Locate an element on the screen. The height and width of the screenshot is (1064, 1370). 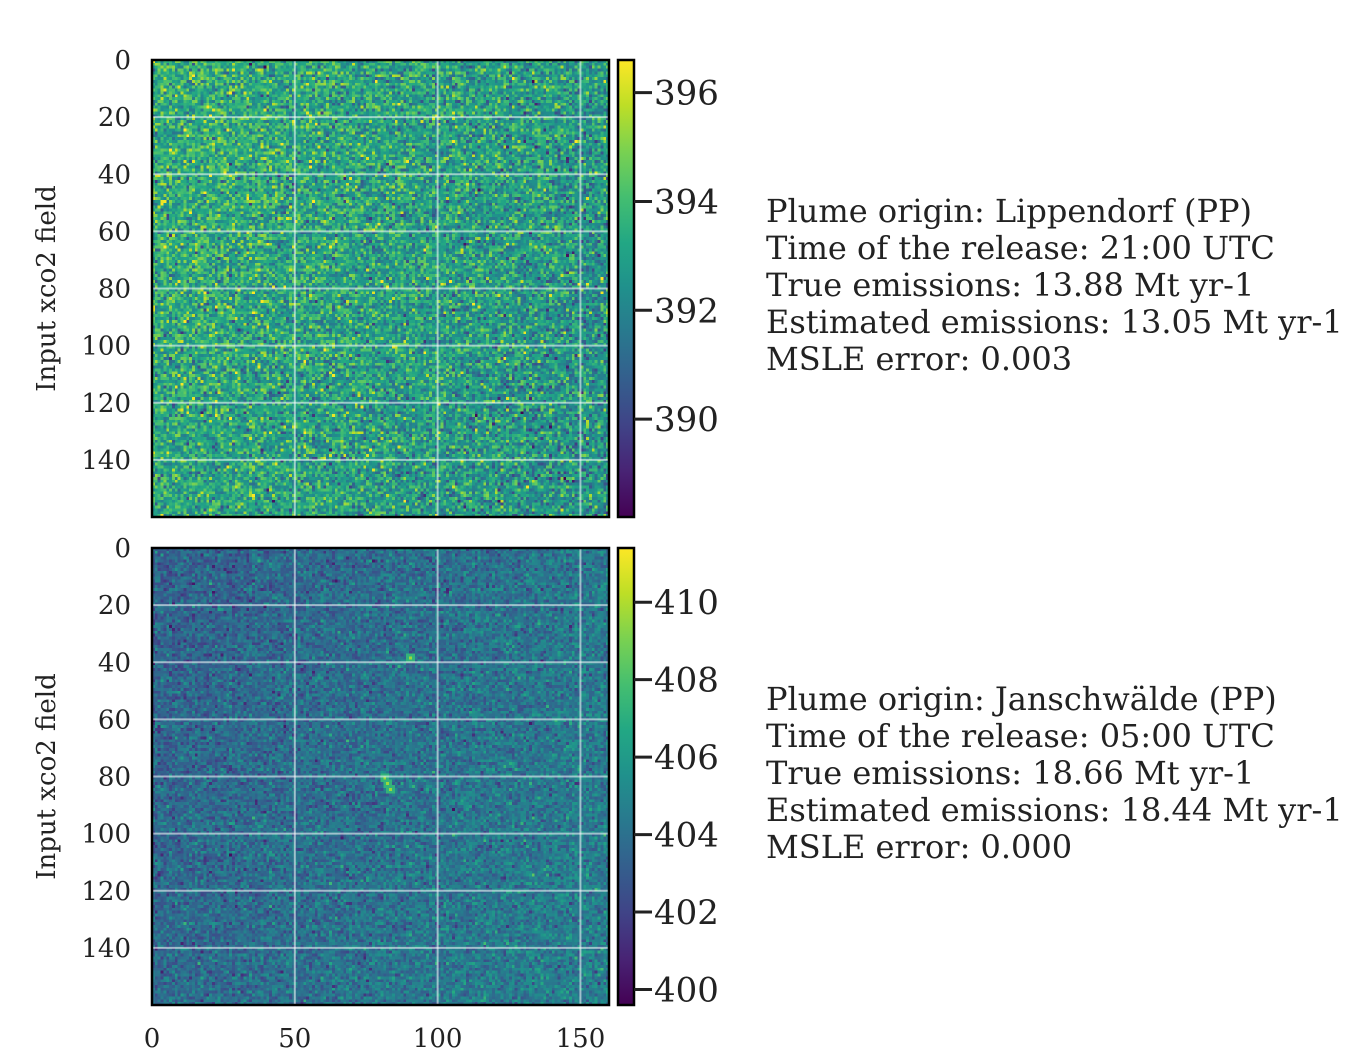
colorbar-tick-label: 394 is located at coordinates (686, 202).